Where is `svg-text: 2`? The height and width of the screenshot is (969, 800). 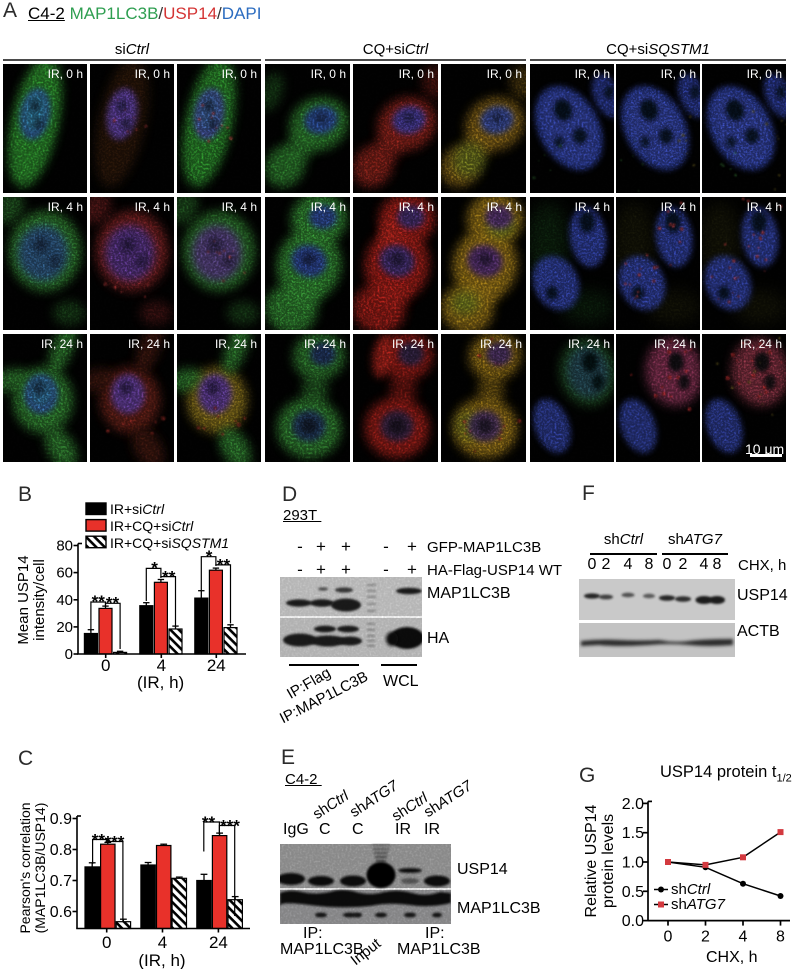
svg-text: 2 is located at coordinates (705, 937).